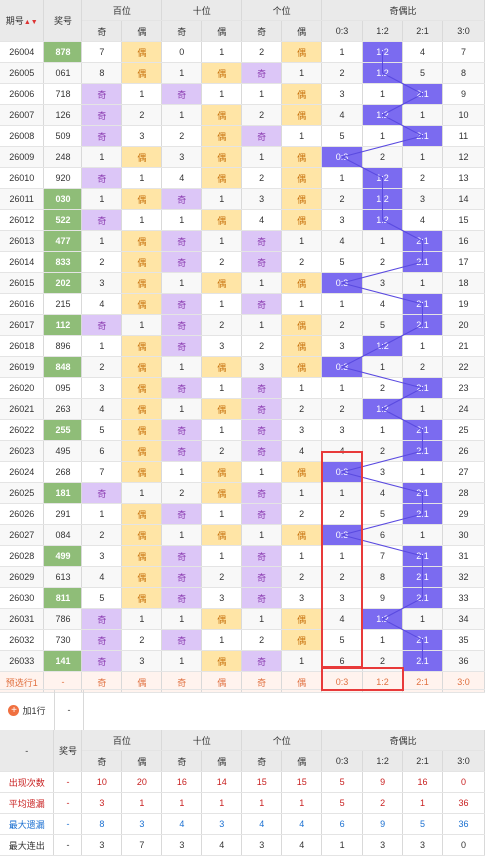 The image size is (485, 861). I want to click on miss-count-cell: 9, so click(382, 598).